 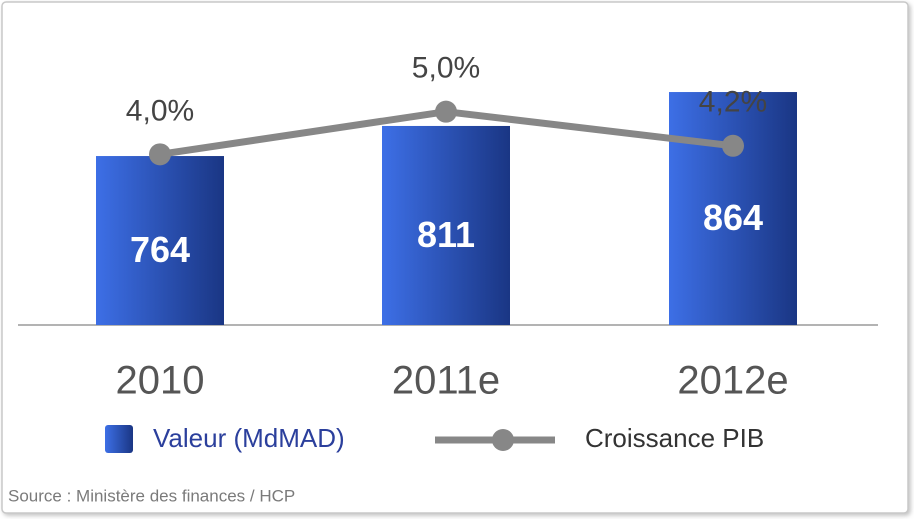 I want to click on legend-dot, so click(x=503, y=440).